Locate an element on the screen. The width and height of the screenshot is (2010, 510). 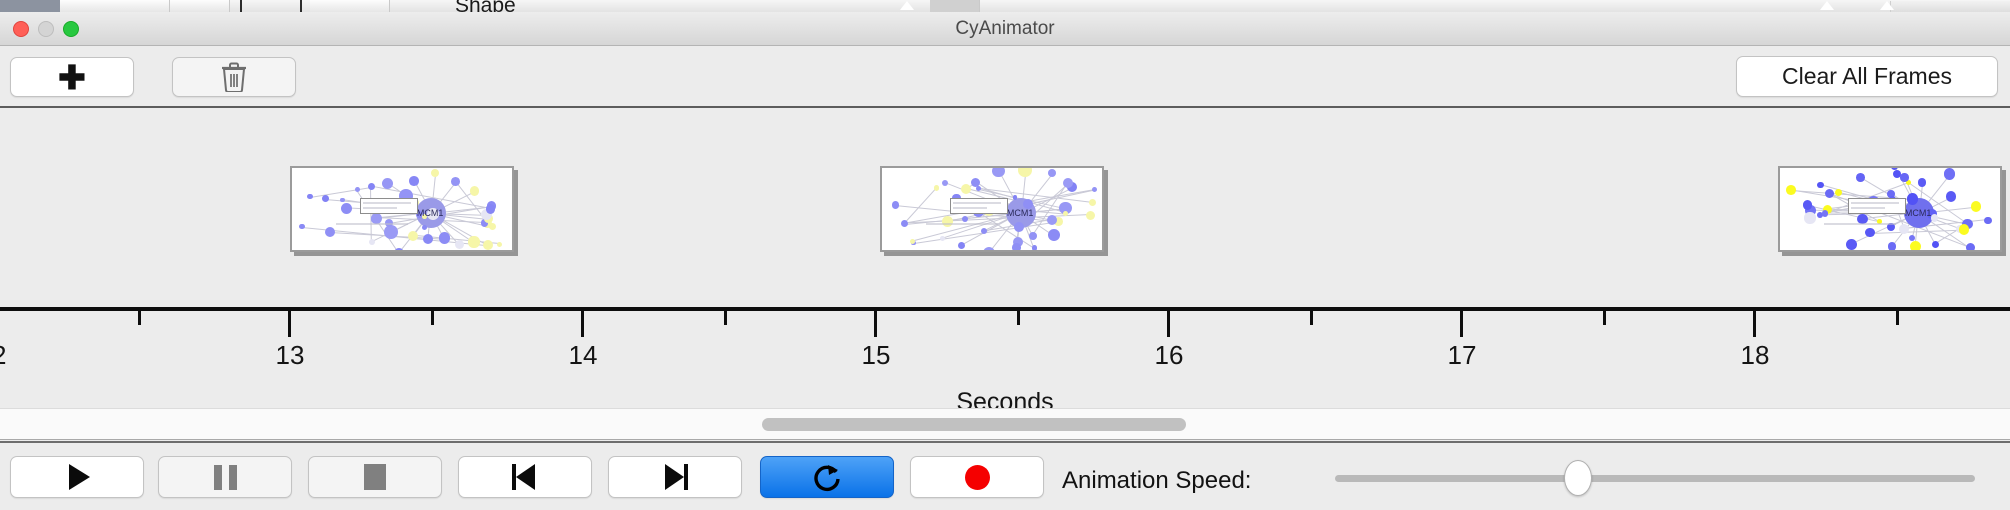
plus-icon: ✚ is located at coordinates (72, 77).